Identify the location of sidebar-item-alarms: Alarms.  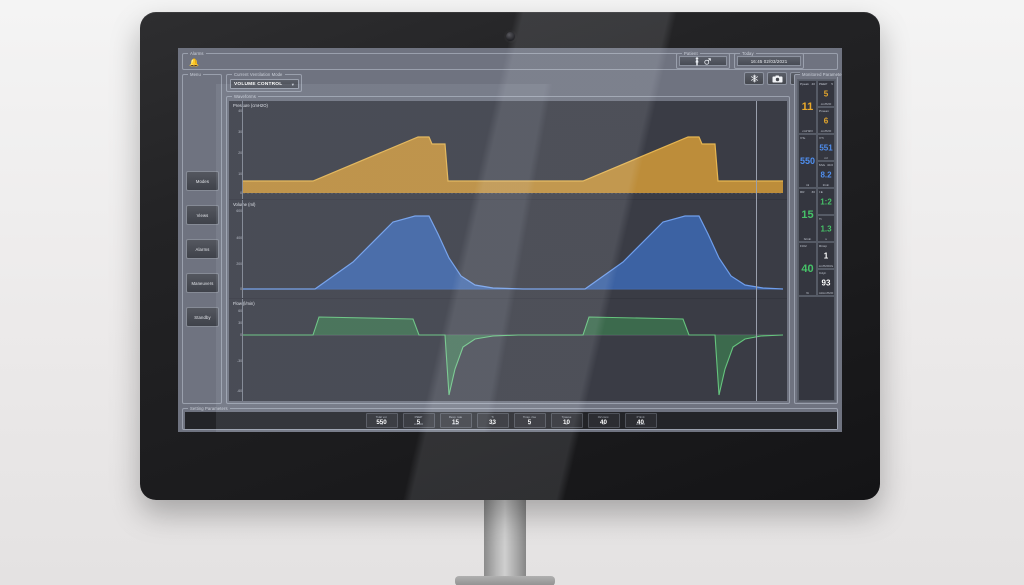
(202, 249).